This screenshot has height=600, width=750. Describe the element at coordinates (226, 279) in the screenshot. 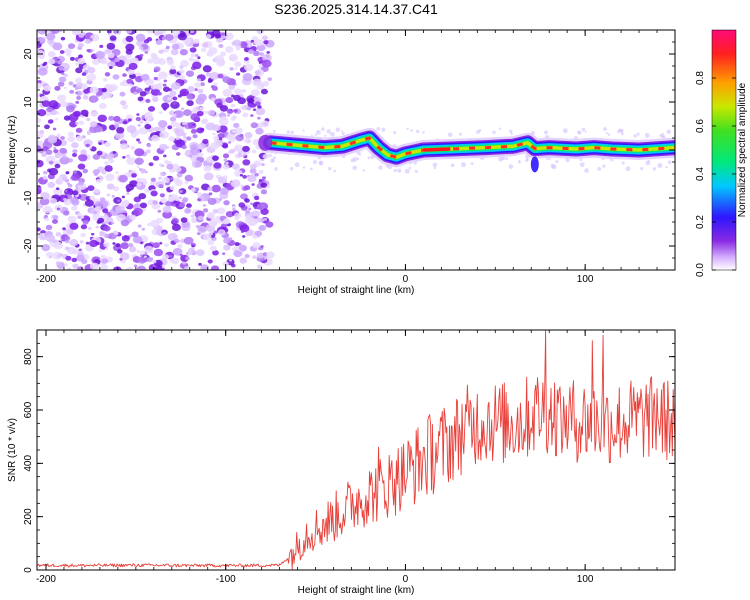

I see `spectrogram-xtick-label: -100` at that location.